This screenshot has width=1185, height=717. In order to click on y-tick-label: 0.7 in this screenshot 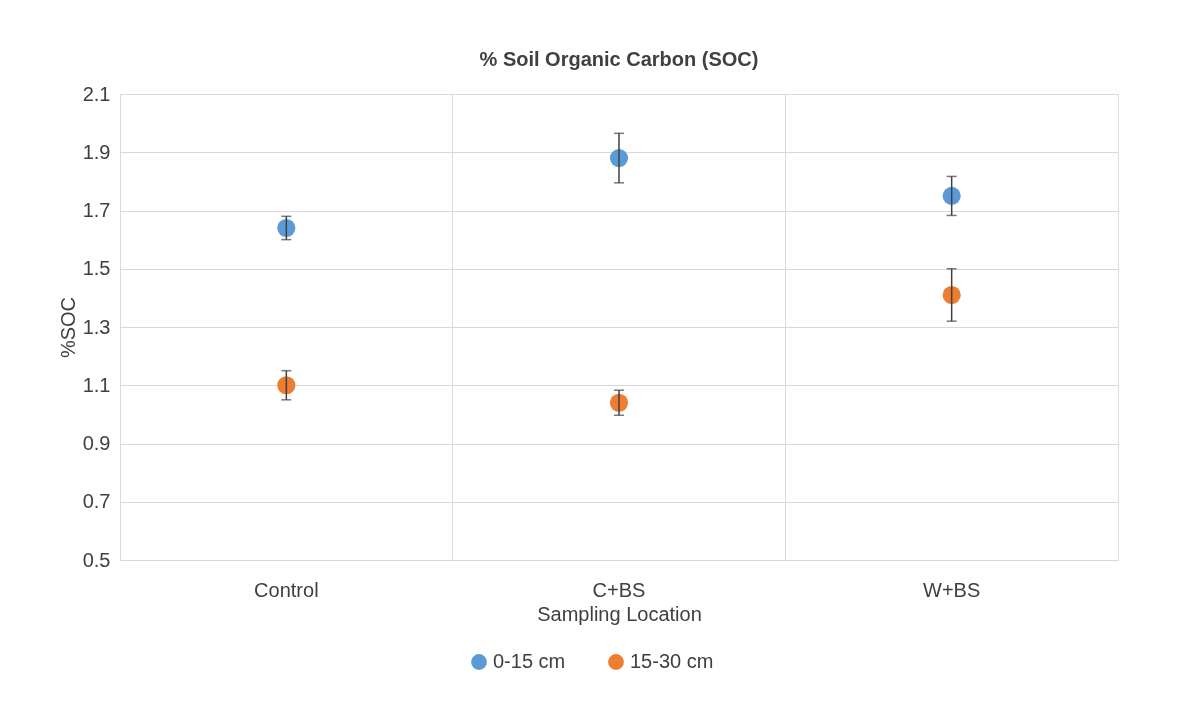, I will do `click(96, 501)`.